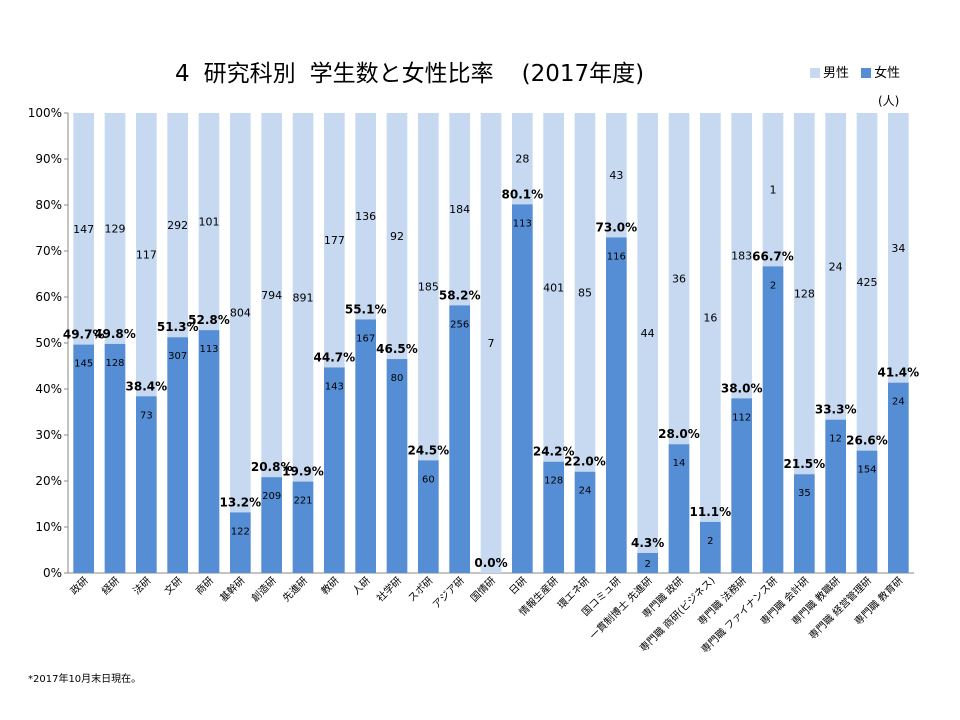  I want to click on x-tick-label: 基幹研, so click(232, 589).